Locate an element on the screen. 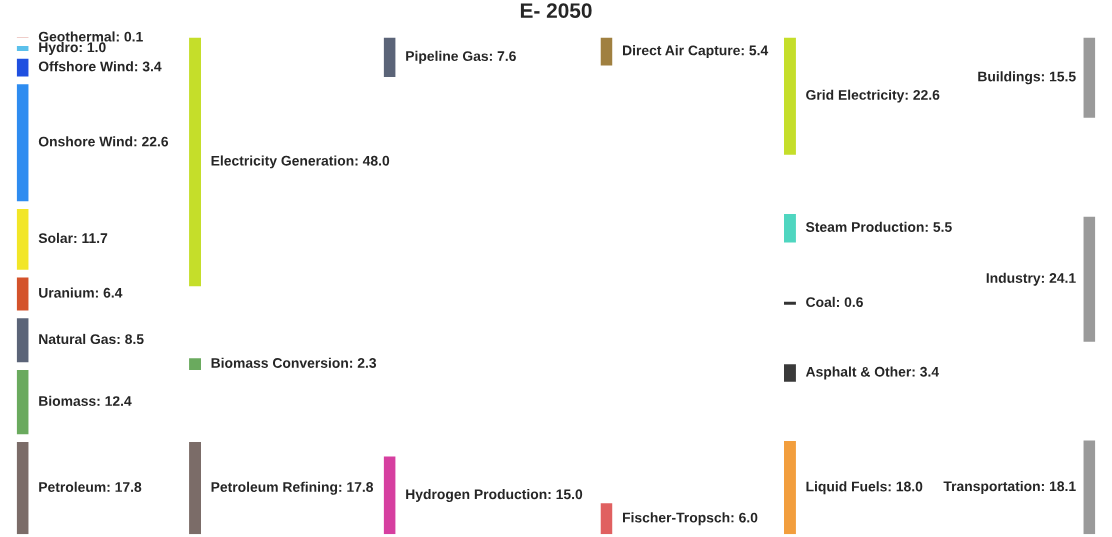 Image resolution: width=1112 pixels, height=537 pixels. data-label: : 48.0 is located at coordinates (372, 160).